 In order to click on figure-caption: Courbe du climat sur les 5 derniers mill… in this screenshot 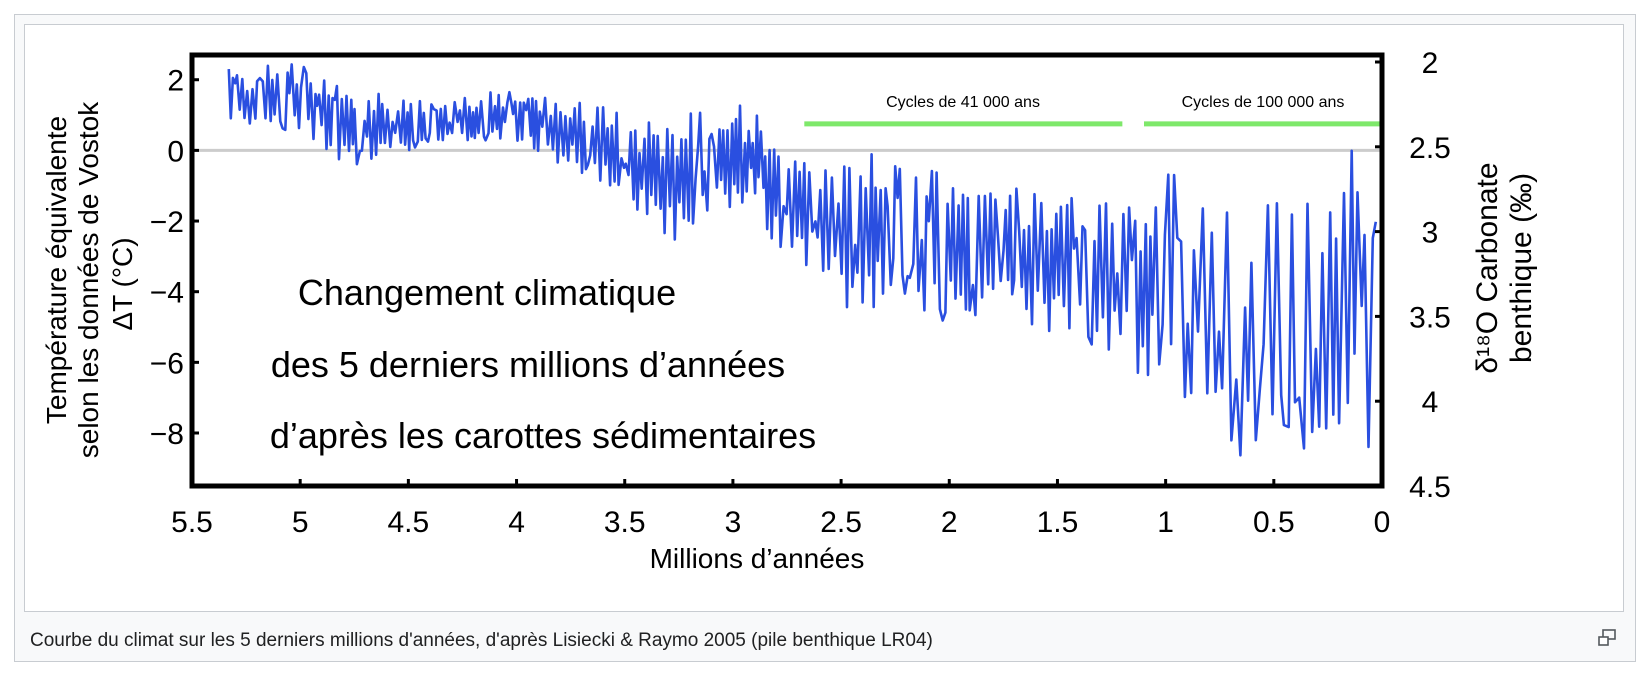, I will do `click(481, 640)`.